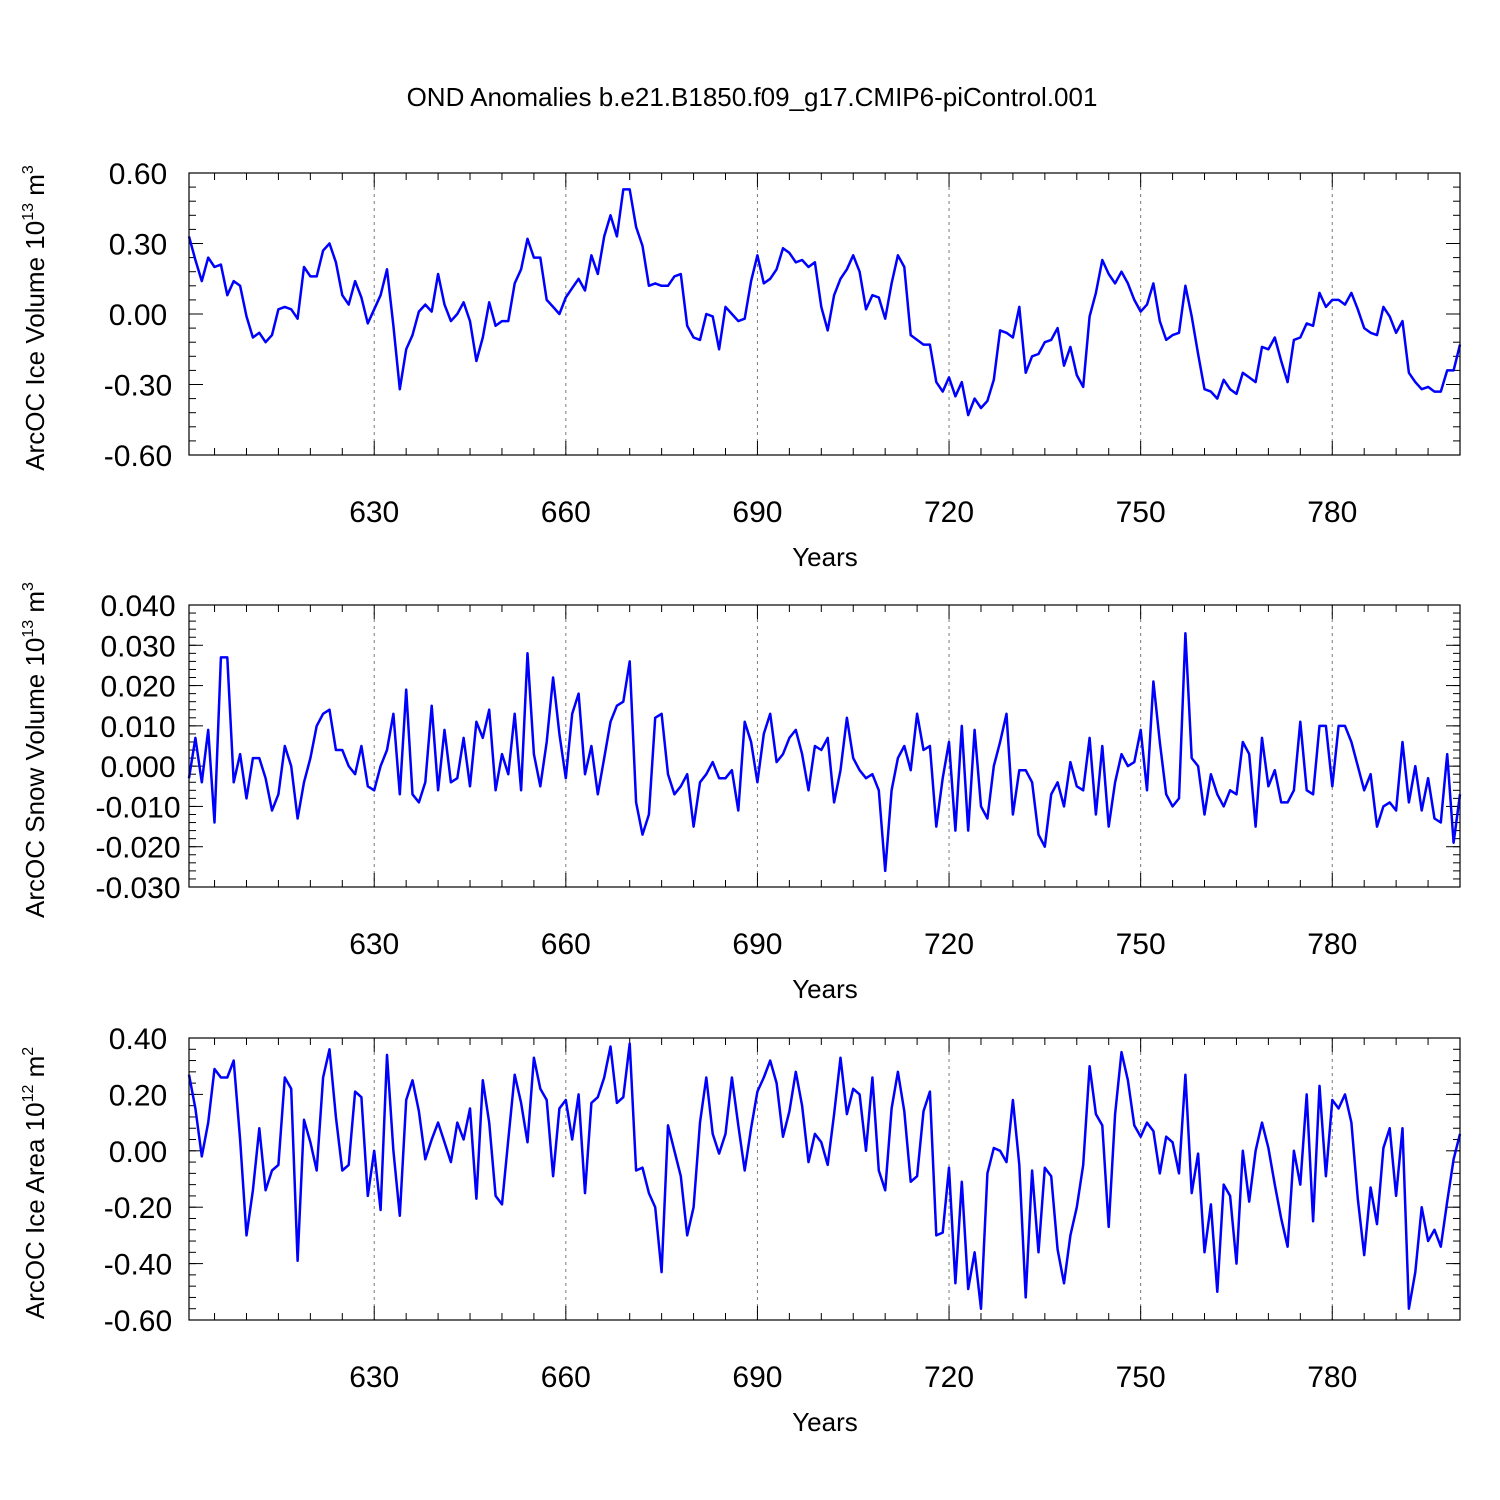 The image size is (1500, 1500). What do you see at coordinates (138, 386) in the screenshot?
I see `y-tick-label: -0.30` at bounding box center [138, 386].